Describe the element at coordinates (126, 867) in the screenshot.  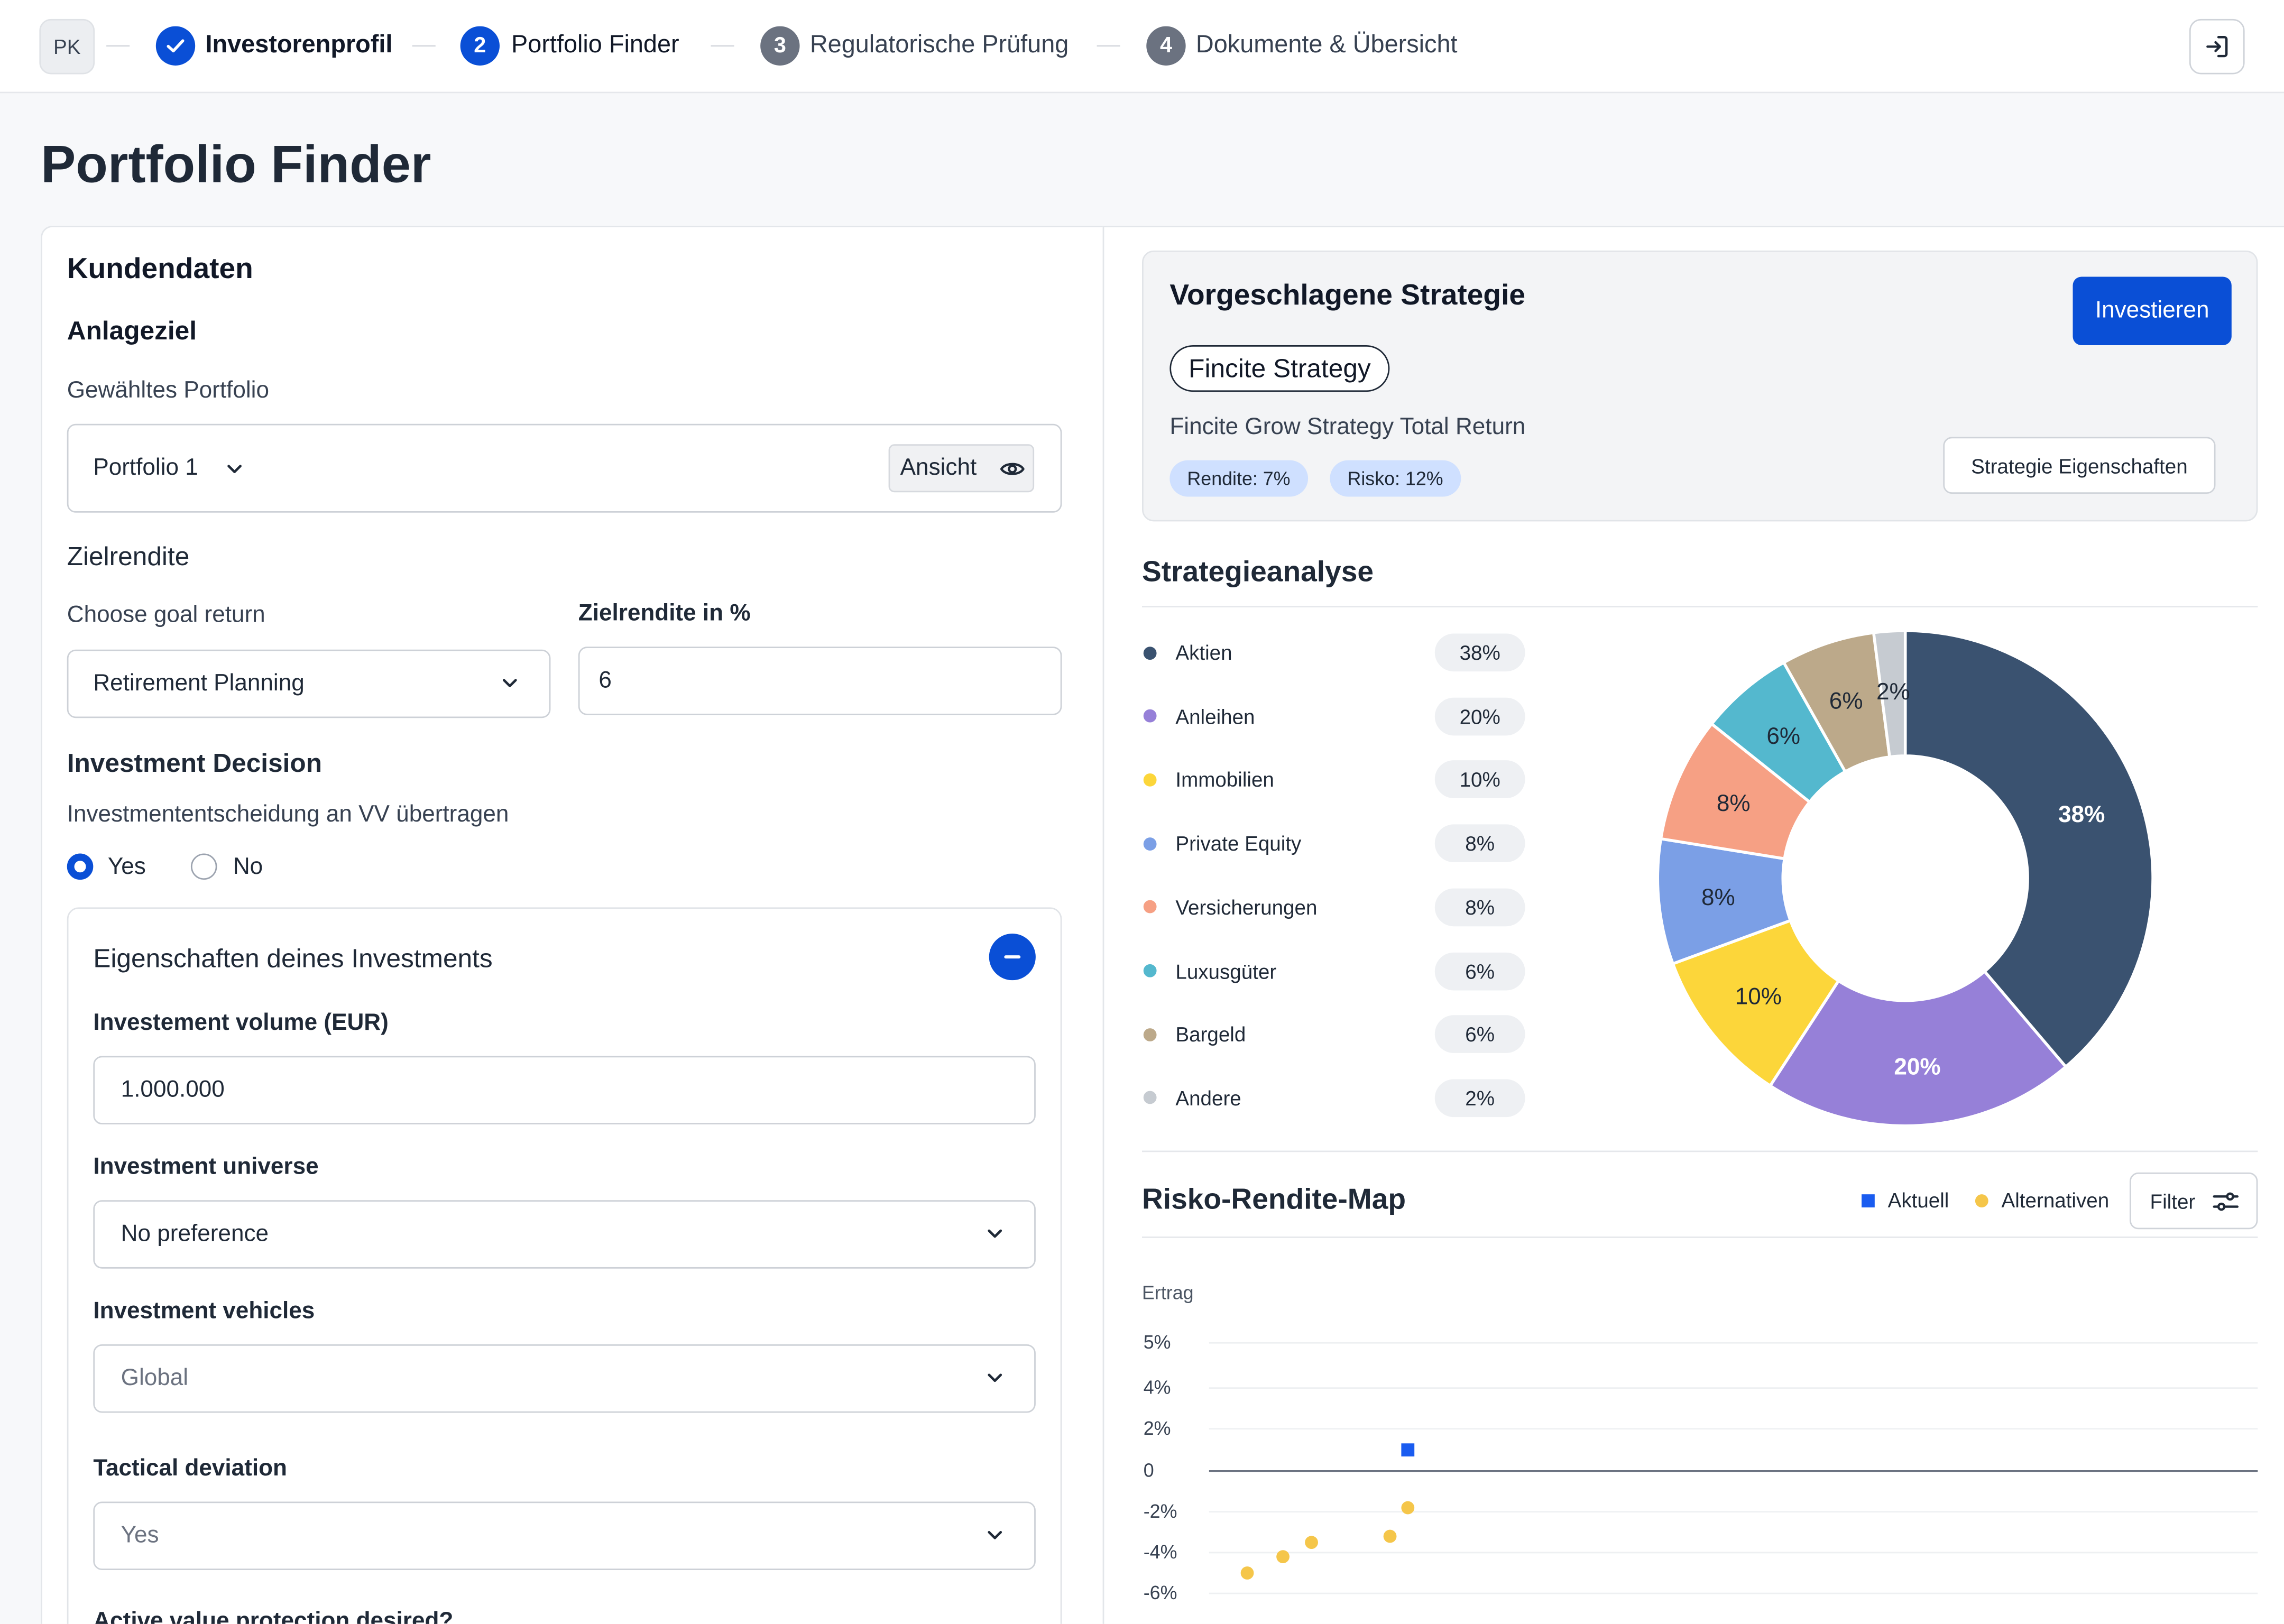
I see `radio-yes-label: Yes` at that location.